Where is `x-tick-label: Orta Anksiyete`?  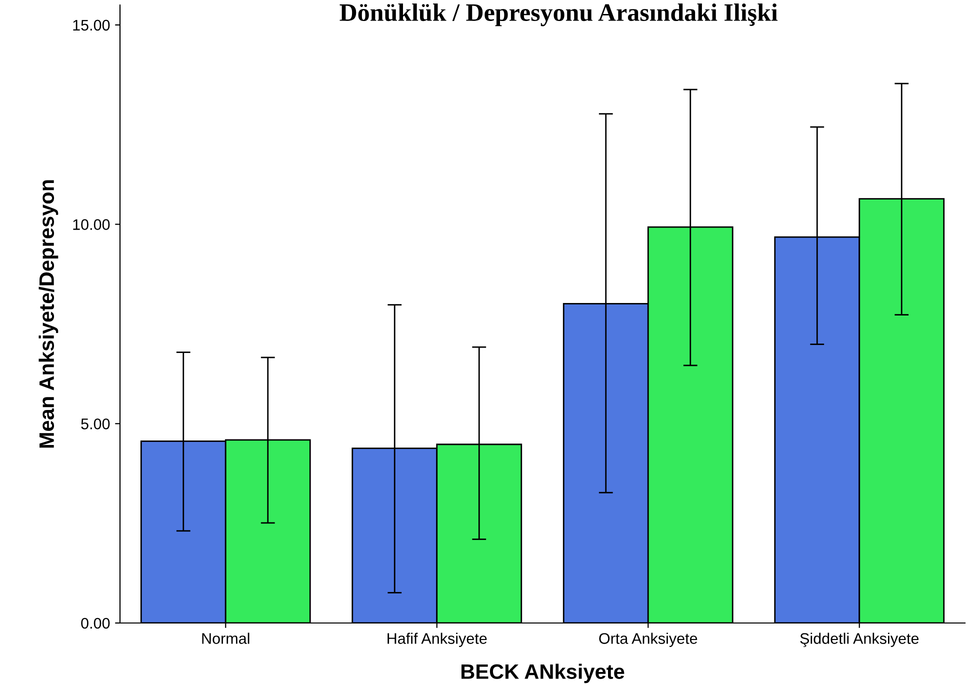
x-tick-label: Orta Anksiyete is located at coordinates (648, 639).